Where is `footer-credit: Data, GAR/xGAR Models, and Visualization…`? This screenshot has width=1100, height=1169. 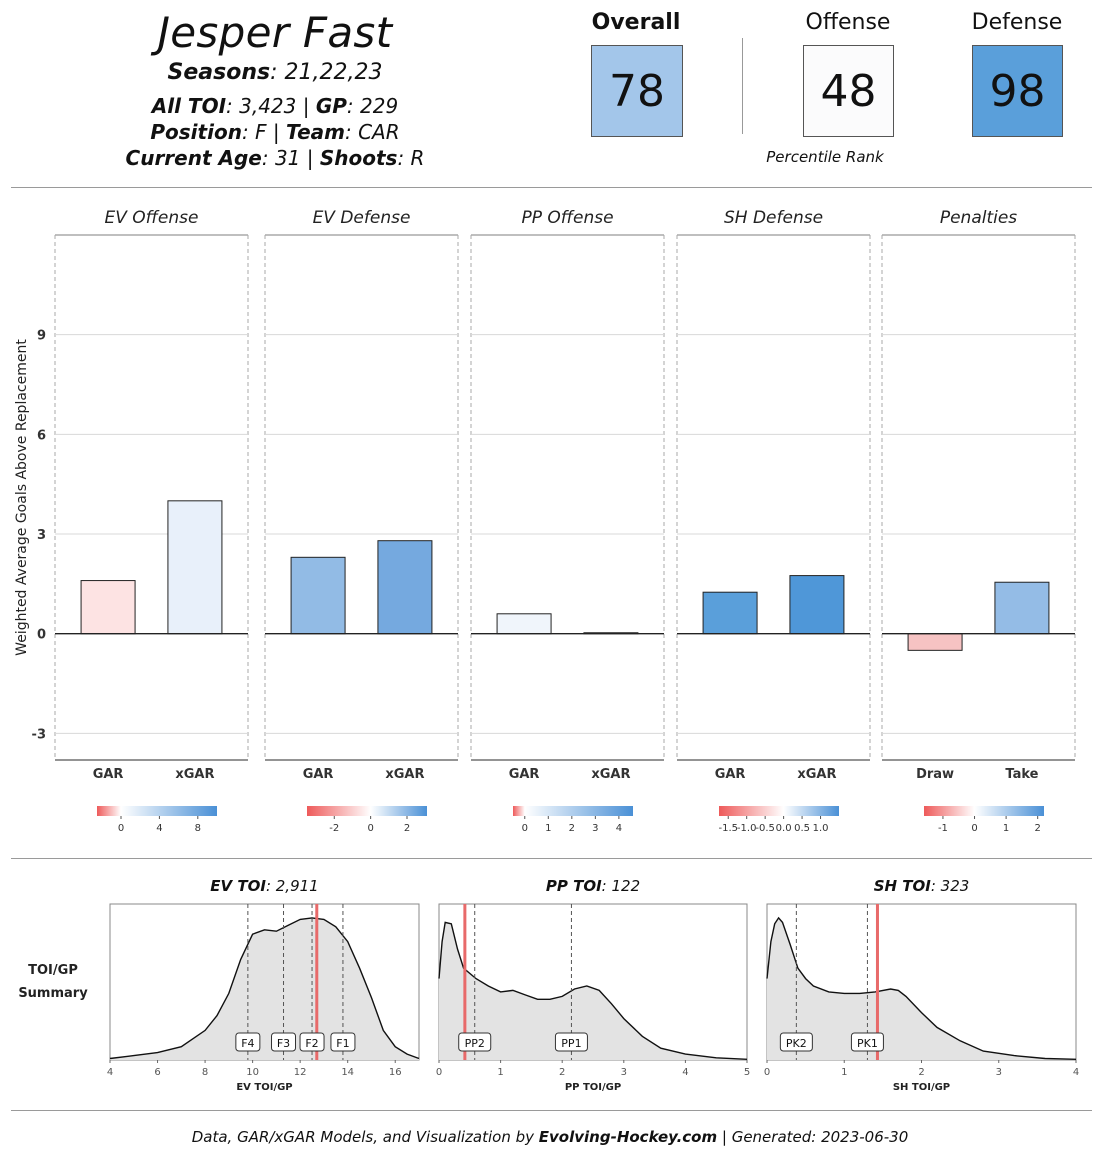
footer-credit: Data, GAR/xGAR Models, and Visualization… is located at coordinates (550, 1137).